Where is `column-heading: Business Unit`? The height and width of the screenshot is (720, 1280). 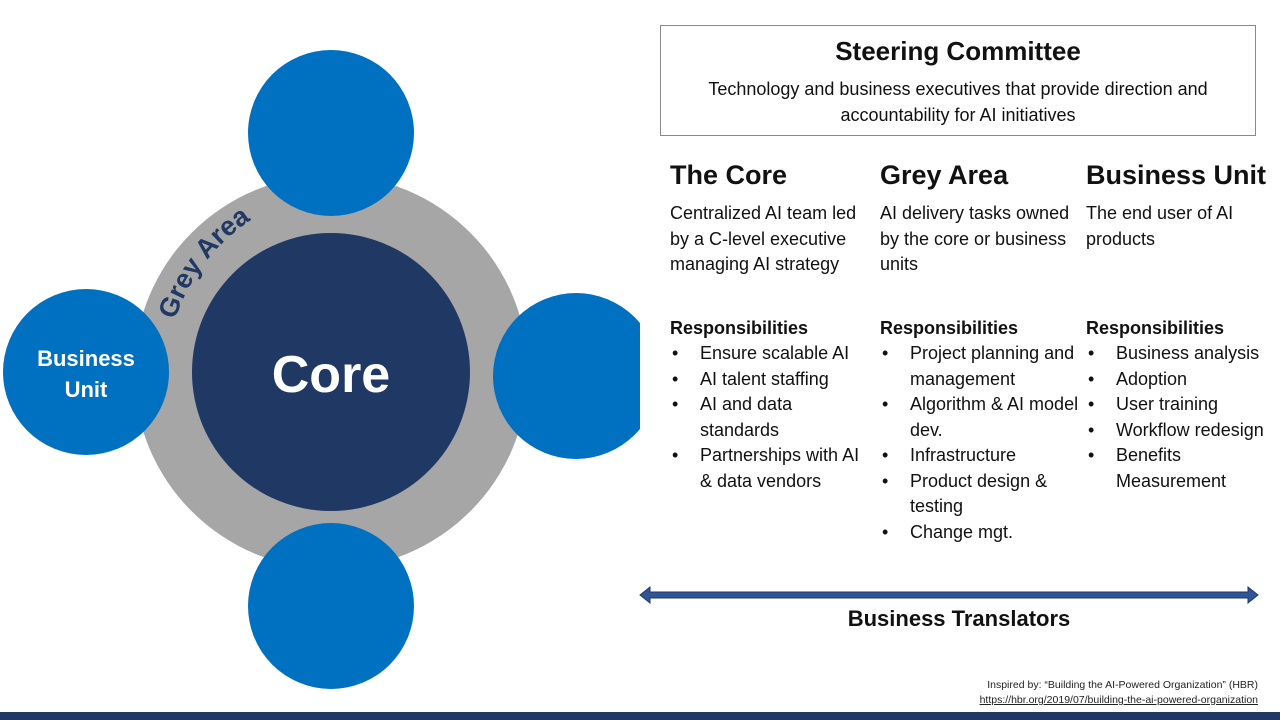 column-heading: Business Unit is located at coordinates (1176, 175).